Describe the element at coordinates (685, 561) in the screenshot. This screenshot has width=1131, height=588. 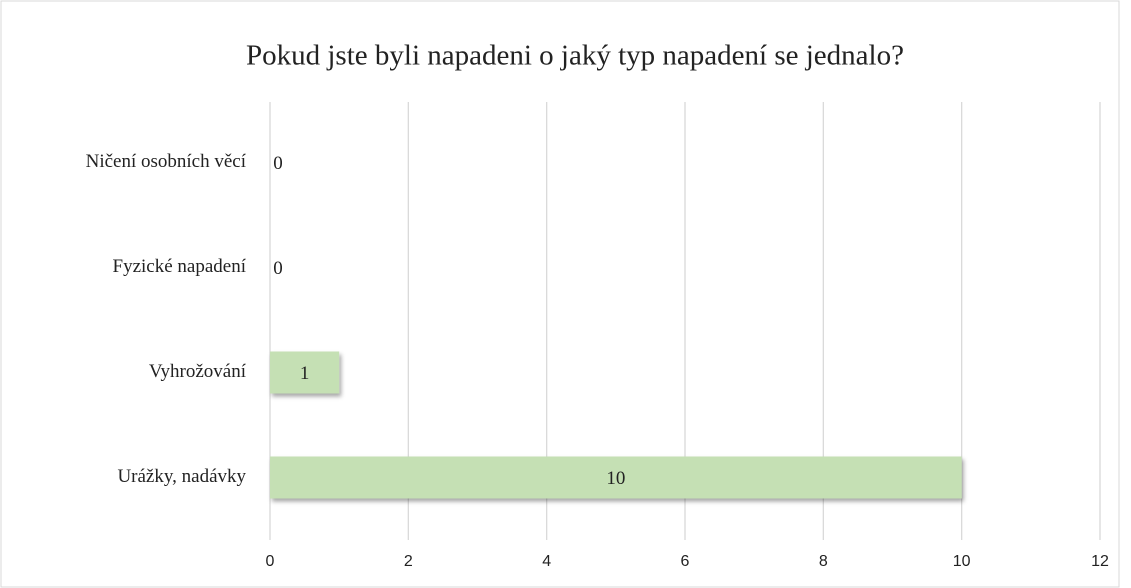
I see `x-tick-label: 6` at that location.